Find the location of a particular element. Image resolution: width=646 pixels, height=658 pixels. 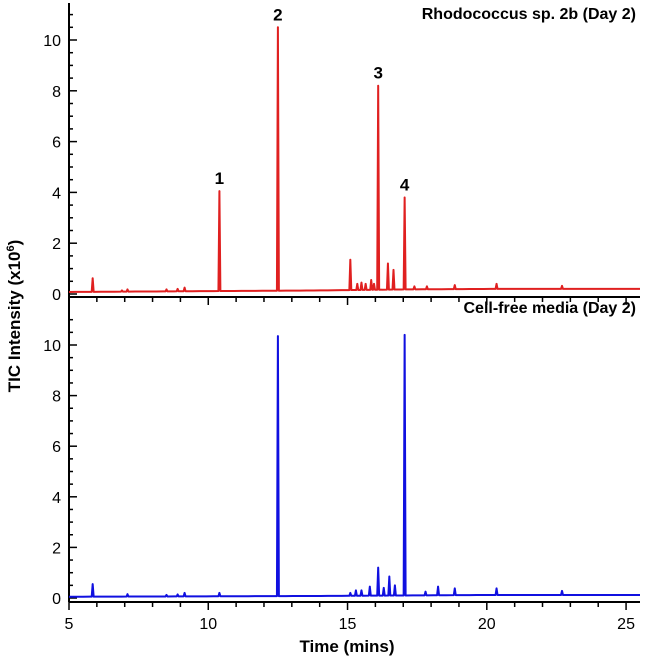

x-tick-label: 10 is located at coordinates (208, 624).